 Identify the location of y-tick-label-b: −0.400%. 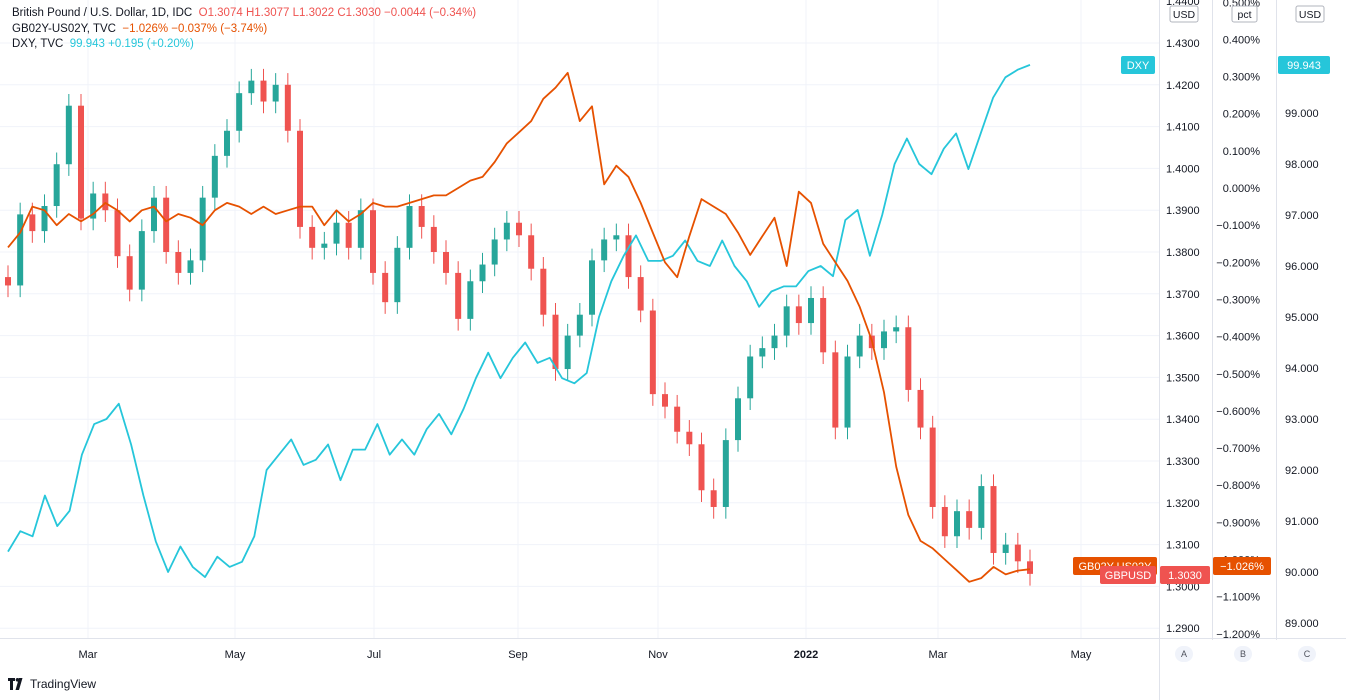
(1238, 338).